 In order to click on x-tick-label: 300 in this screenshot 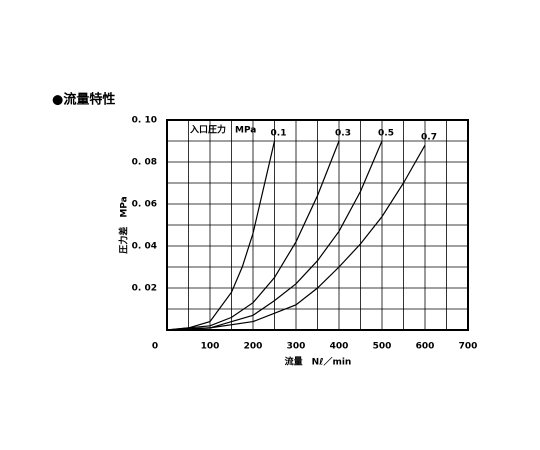, I will do `click(296, 347)`.